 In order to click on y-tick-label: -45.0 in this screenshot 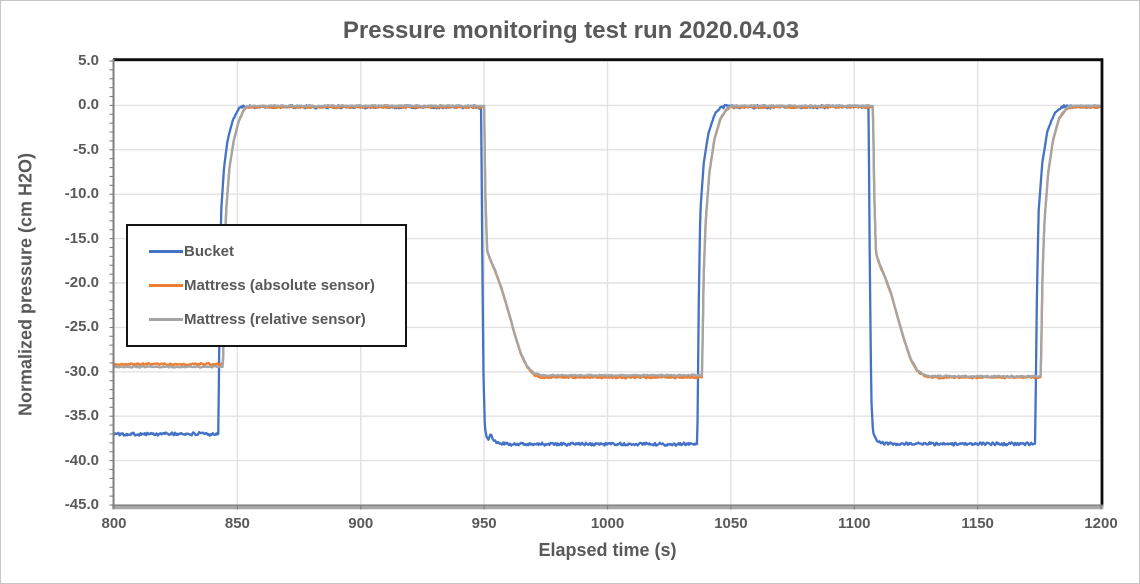, I will do `click(81, 504)`.